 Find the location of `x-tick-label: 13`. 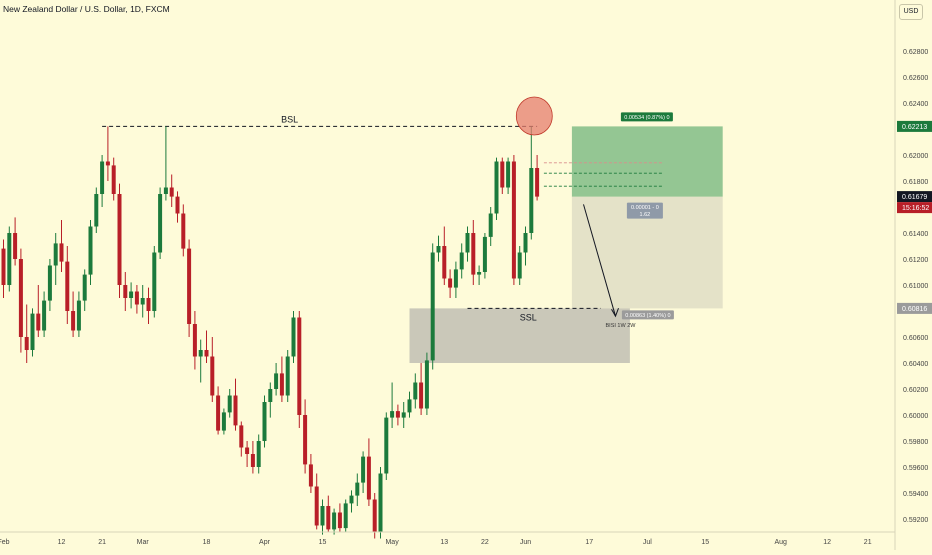

x-tick-label: 13 is located at coordinates (444, 542).